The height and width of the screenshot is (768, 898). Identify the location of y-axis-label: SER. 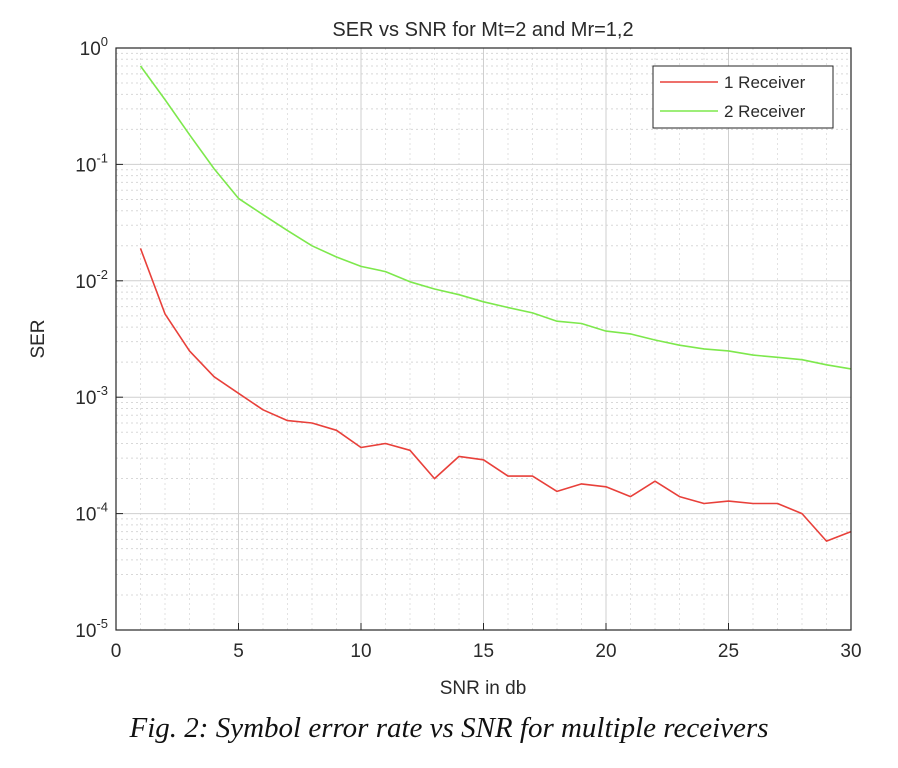
(38, 338).